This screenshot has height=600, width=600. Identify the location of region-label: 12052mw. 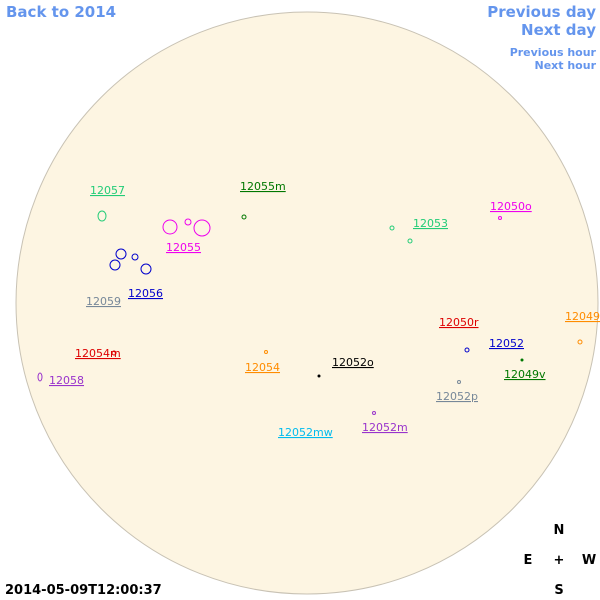
(305, 432).